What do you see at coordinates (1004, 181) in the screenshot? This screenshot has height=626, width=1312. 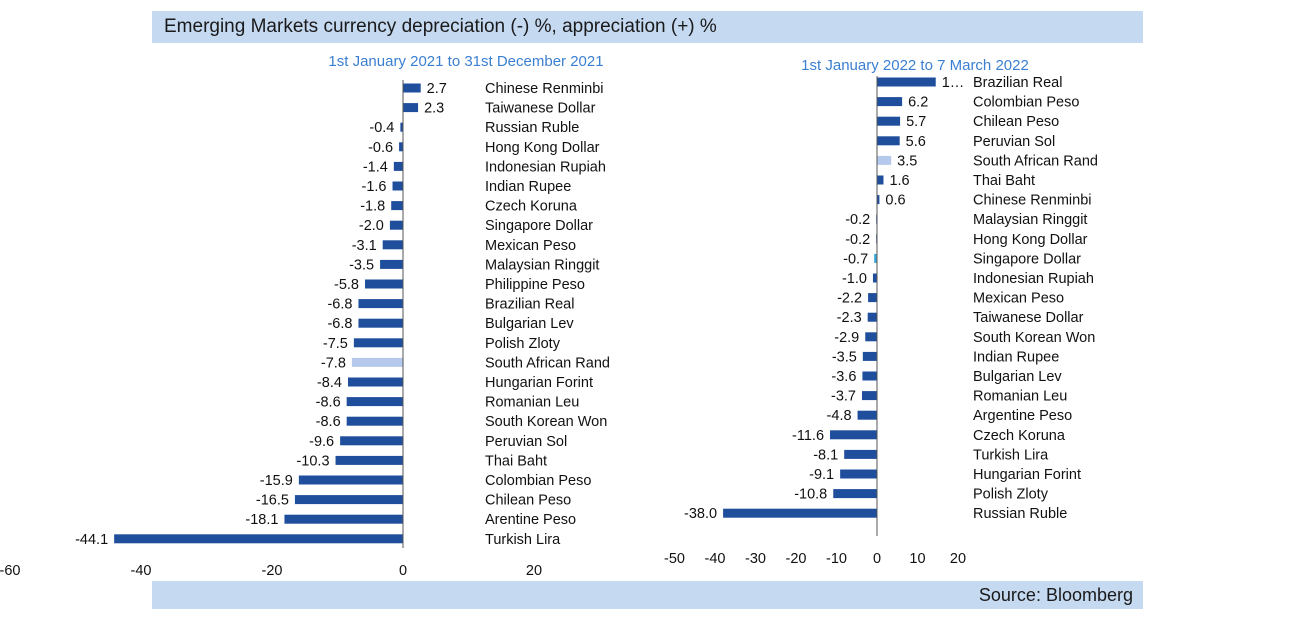 I see `p2022-category-label-thai-baht: Thai Baht` at bounding box center [1004, 181].